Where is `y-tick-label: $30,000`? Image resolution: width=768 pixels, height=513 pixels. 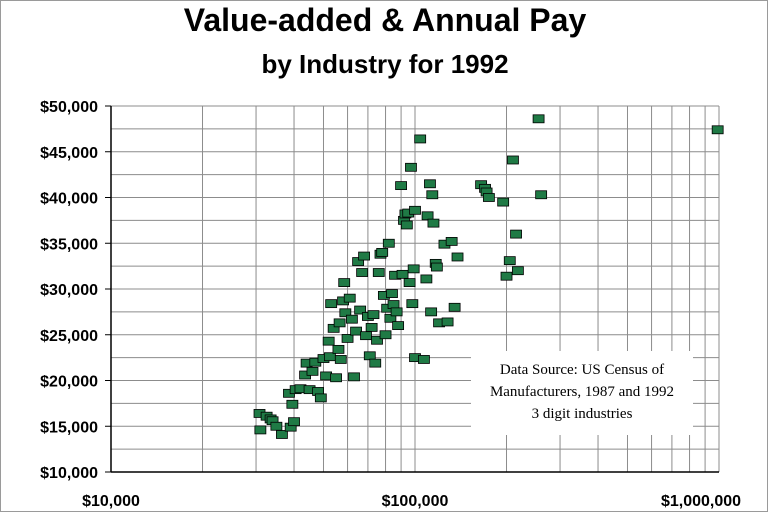
y-tick-label: $30,000 is located at coordinates (69, 290).